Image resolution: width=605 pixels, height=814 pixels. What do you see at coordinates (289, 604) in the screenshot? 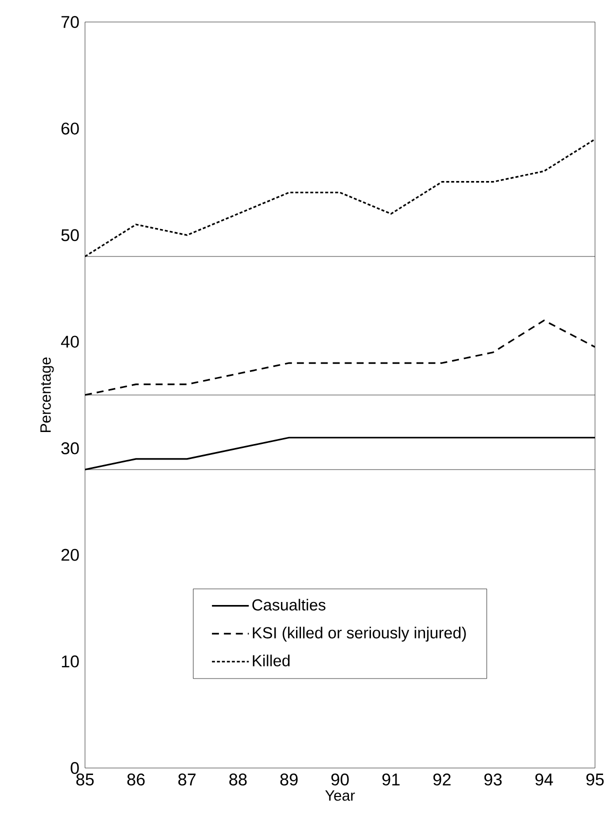
I see `legend-label: Casualties` at bounding box center [289, 604].